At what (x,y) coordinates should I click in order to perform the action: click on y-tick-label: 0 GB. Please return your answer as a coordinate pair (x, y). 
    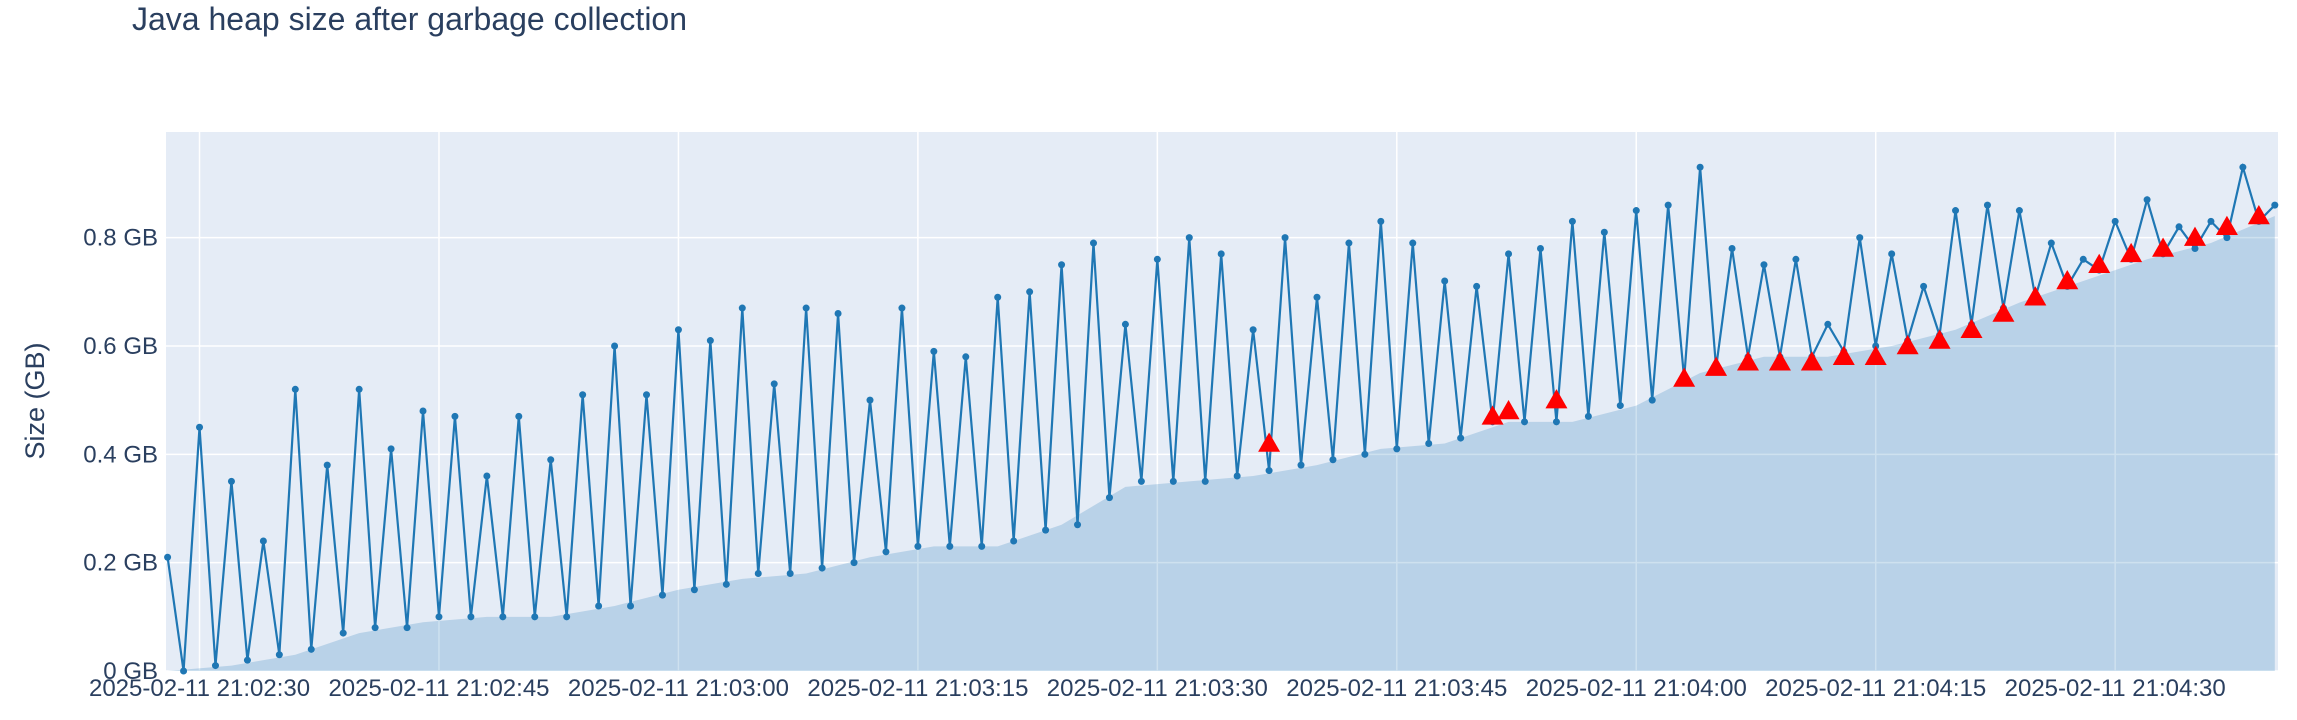
    Looking at the image, I should click on (130, 671).